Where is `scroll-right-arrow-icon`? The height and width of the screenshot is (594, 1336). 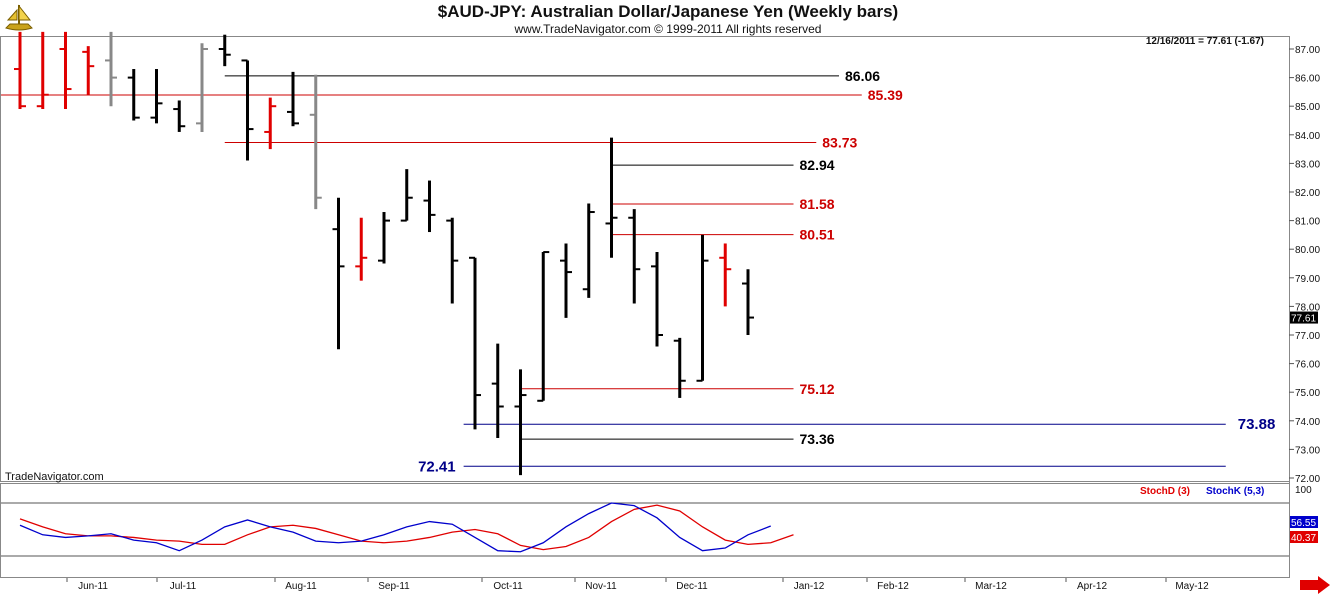 scroll-right-arrow-icon is located at coordinates (1315, 585).